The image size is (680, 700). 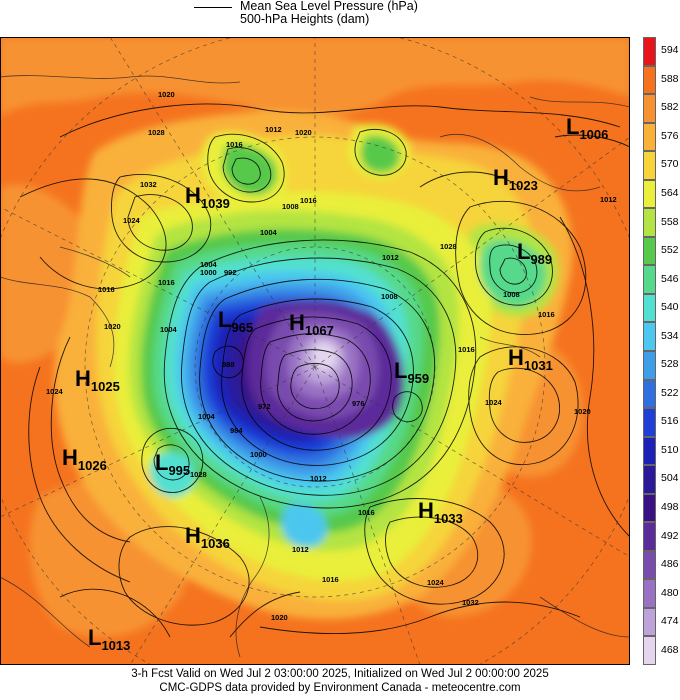 I want to click on colorbar-label: 510, so click(x=670, y=449).